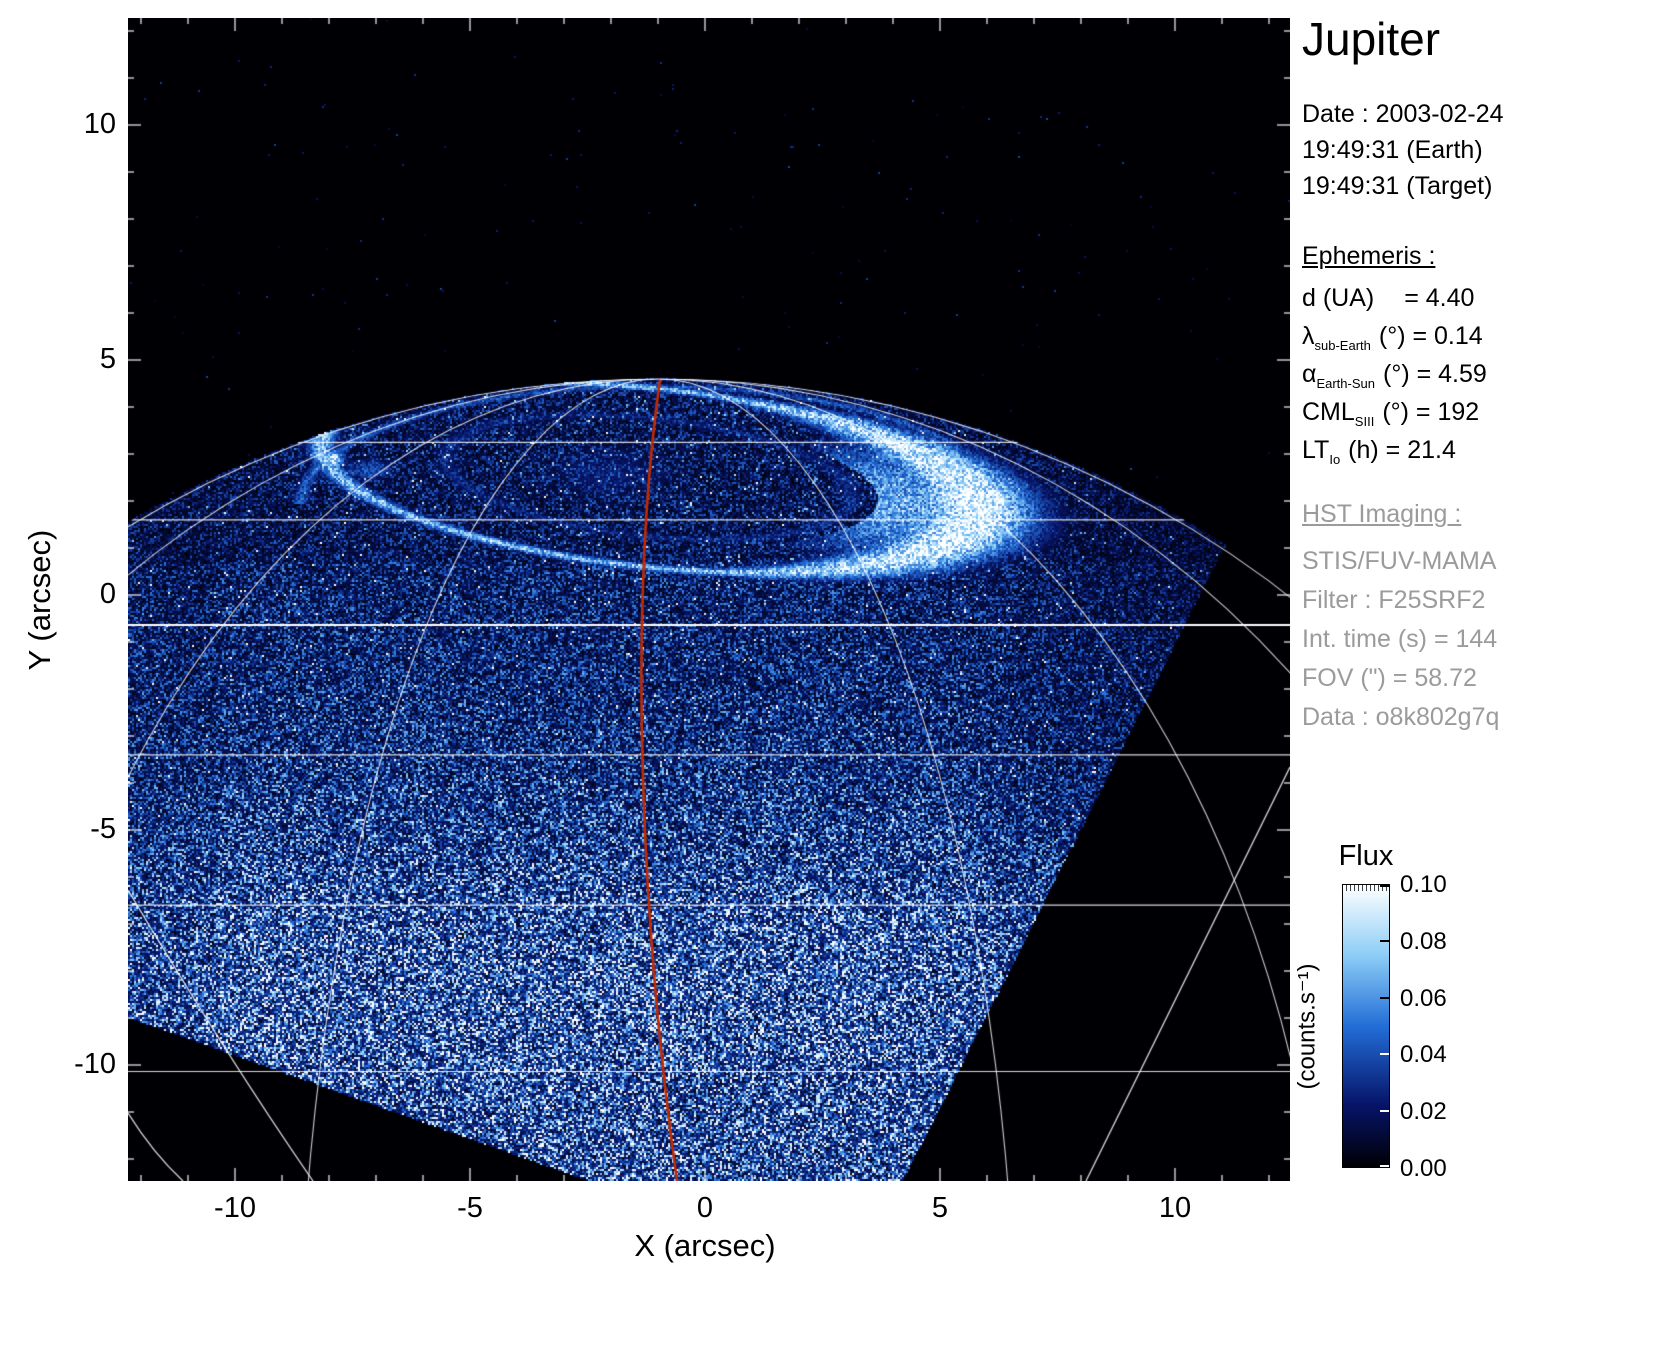  What do you see at coordinates (1389, 678) in the screenshot?
I see `hst-fov-line: FOV (") = 58.72` at bounding box center [1389, 678].